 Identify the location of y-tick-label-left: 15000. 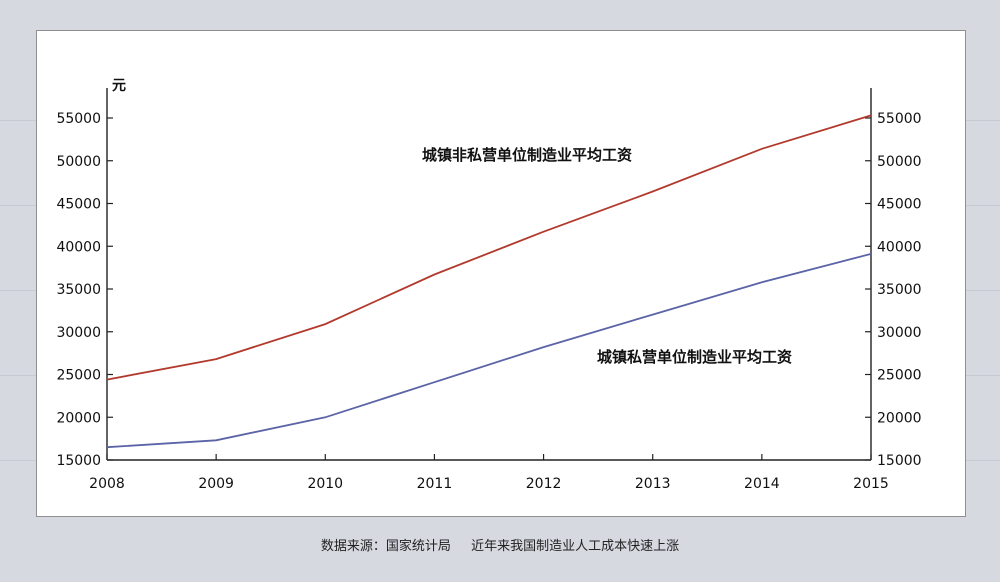
(78, 461).